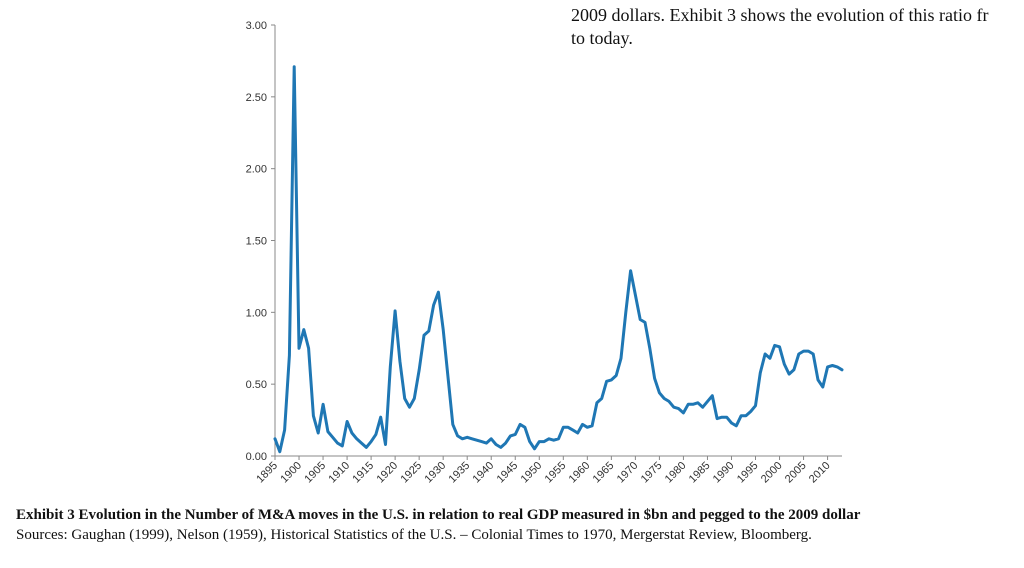 This screenshot has height=568, width=1024. I want to click on y-tick-label: 3.00, so click(256, 26).